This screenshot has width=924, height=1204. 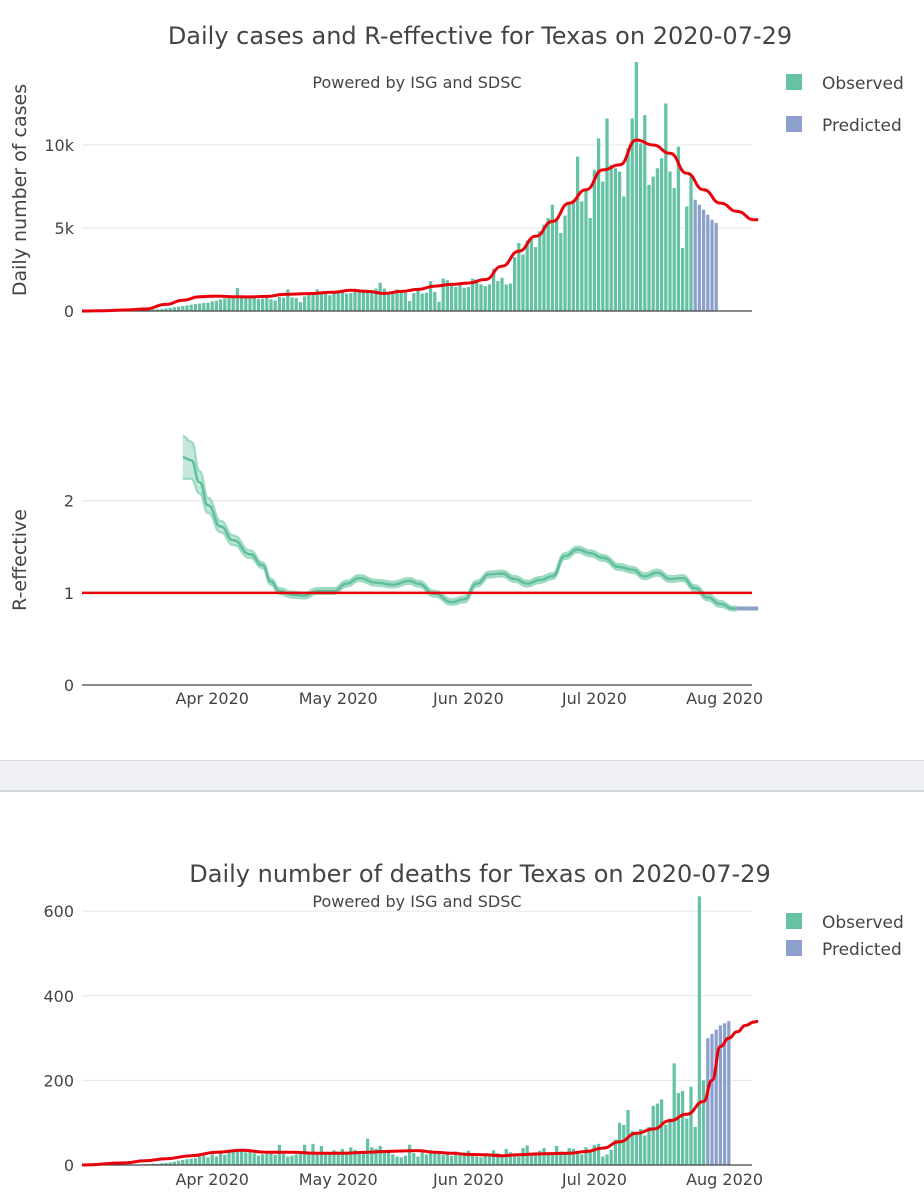 I want to click on deaths-tick-label: 200, so click(x=58, y=1080).